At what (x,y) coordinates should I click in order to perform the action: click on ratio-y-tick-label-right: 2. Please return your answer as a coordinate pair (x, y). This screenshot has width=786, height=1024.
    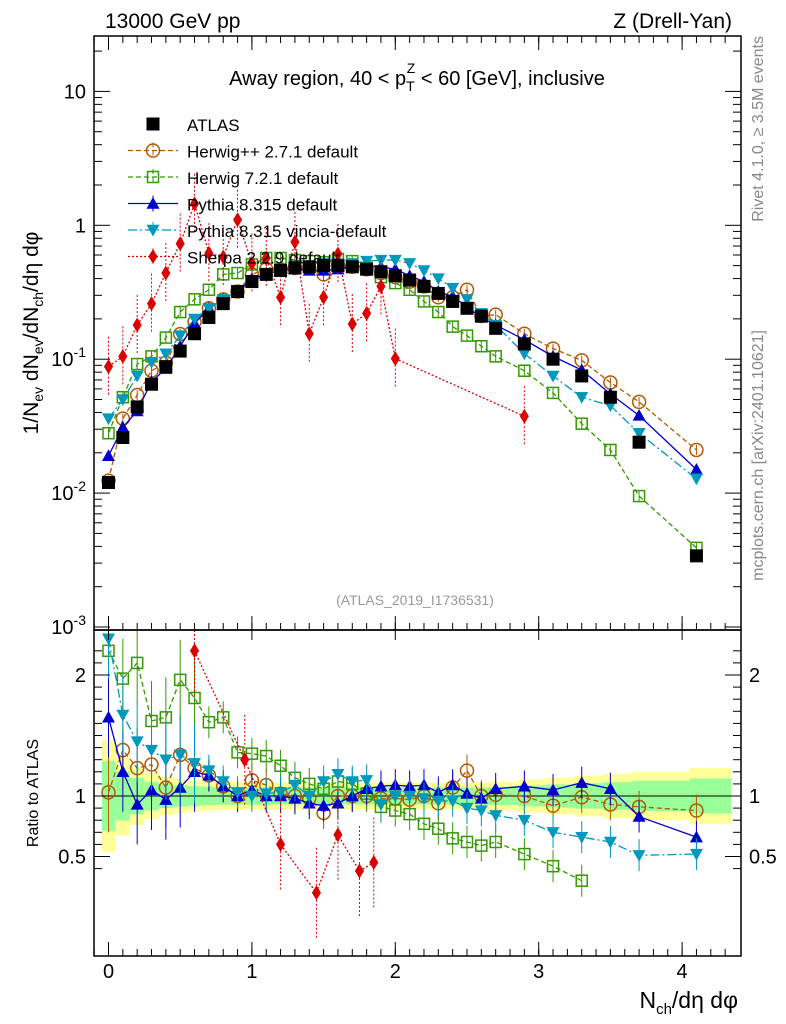
    Looking at the image, I should click on (754, 676).